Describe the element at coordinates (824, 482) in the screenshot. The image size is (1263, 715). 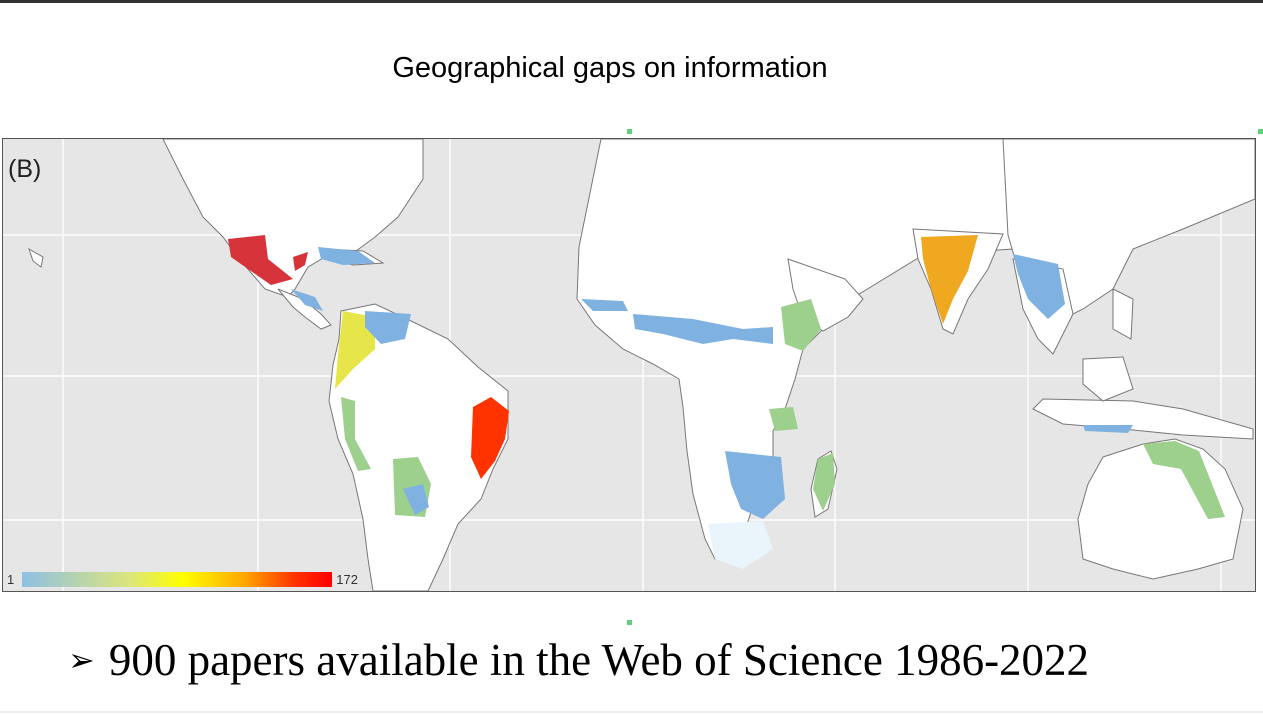
I see `patch-madagascar` at that location.